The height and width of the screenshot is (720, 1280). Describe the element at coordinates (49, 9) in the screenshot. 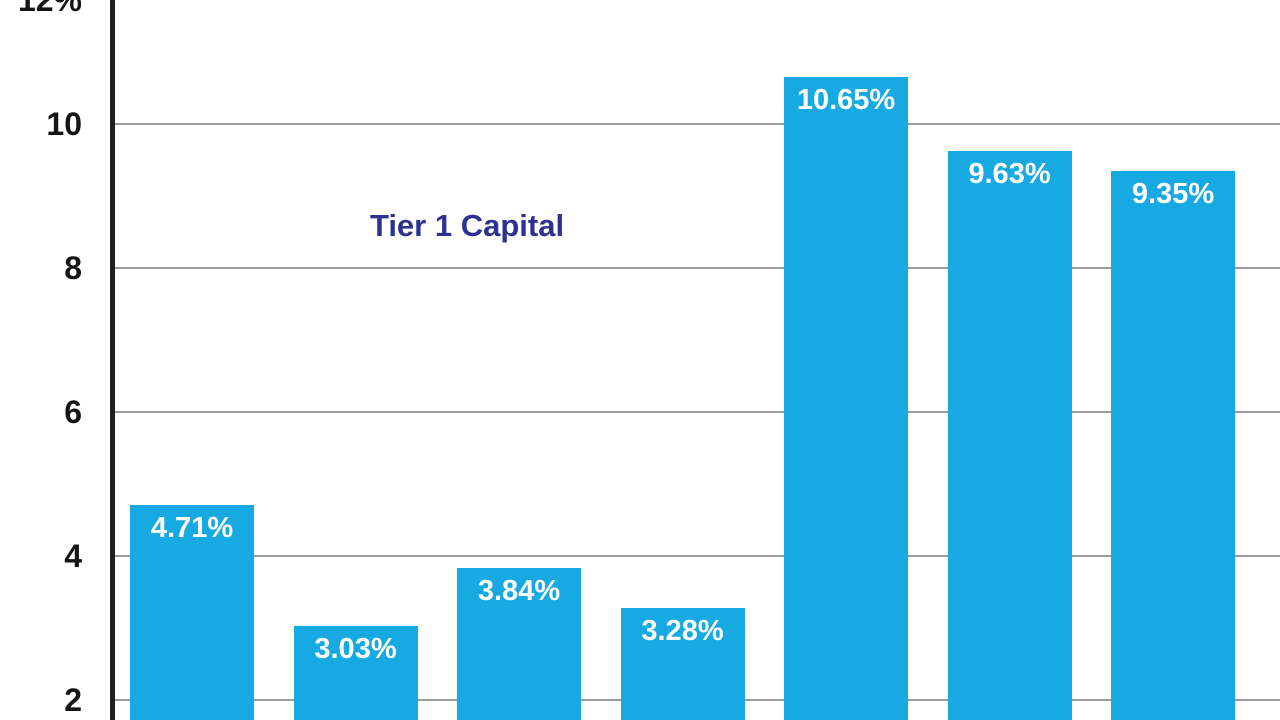

I see `y-tick-label: 12%` at that location.